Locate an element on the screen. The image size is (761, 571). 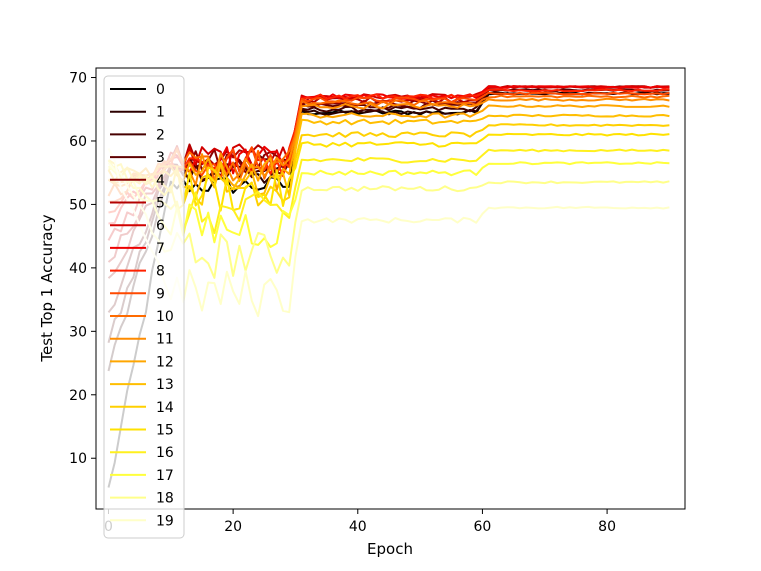
x-tick-label: 40 is located at coordinates (358, 527).